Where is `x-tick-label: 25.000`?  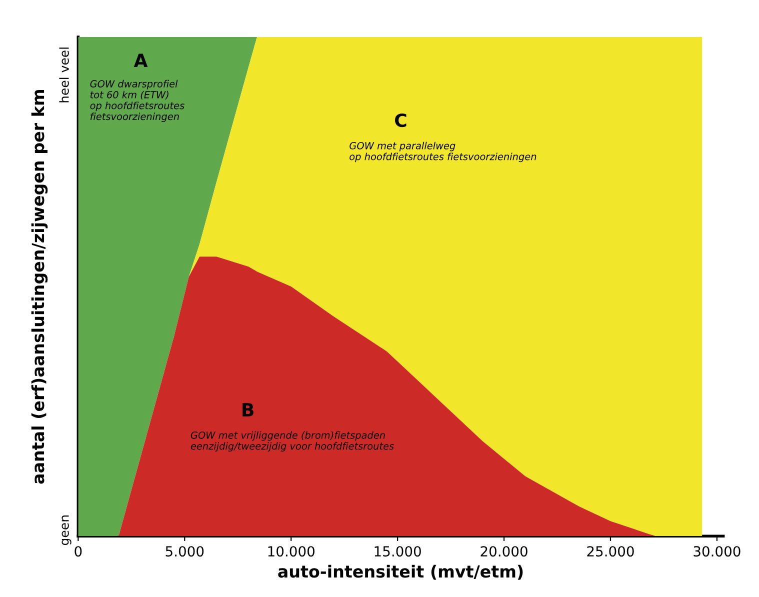
x-tick-label: 25.000 is located at coordinates (610, 551).